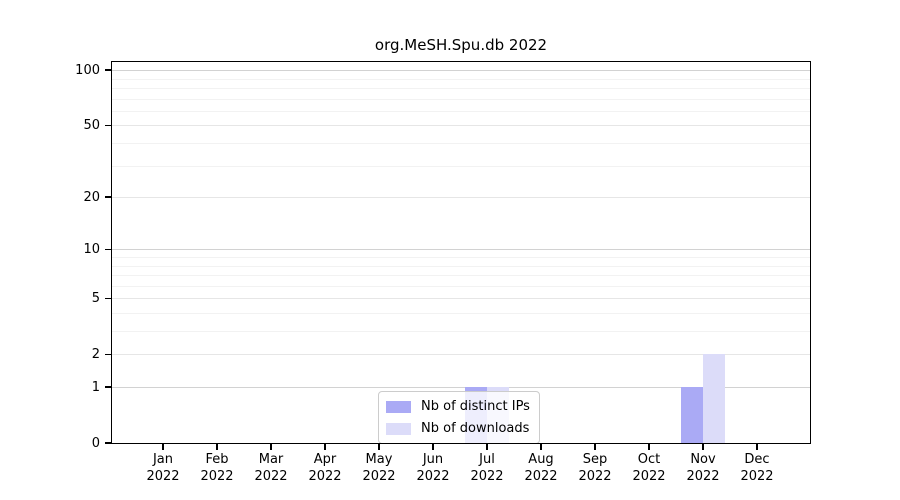 The height and width of the screenshot is (500, 900). Describe the element at coordinates (163, 468) in the screenshot. I see `x-tick-label: Jan 2022` at that location.